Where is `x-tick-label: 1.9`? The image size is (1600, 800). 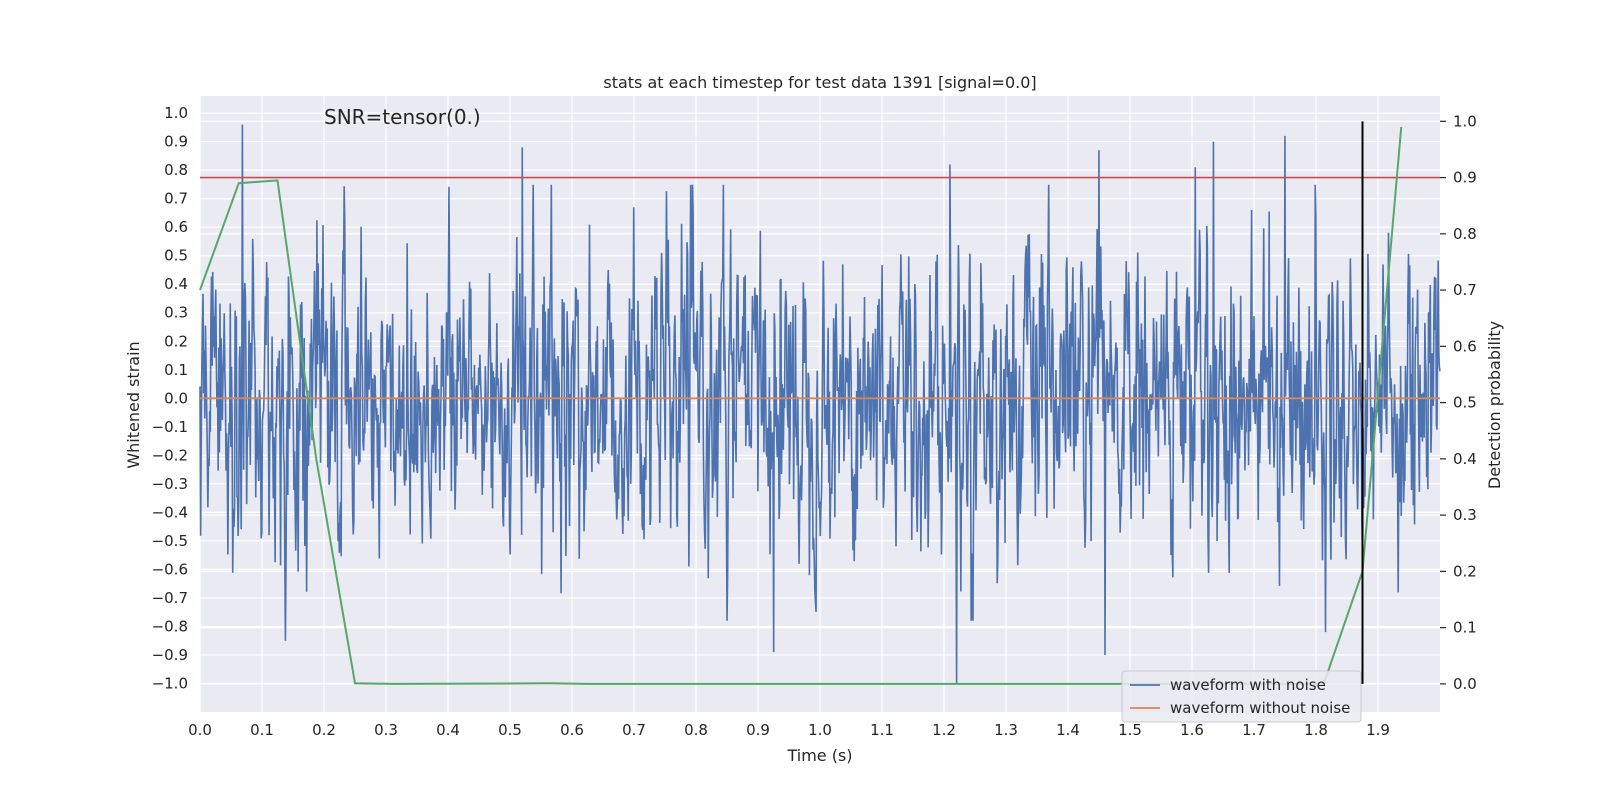
x-tick-label: 1.9 is located at coordinates (1378, 730).